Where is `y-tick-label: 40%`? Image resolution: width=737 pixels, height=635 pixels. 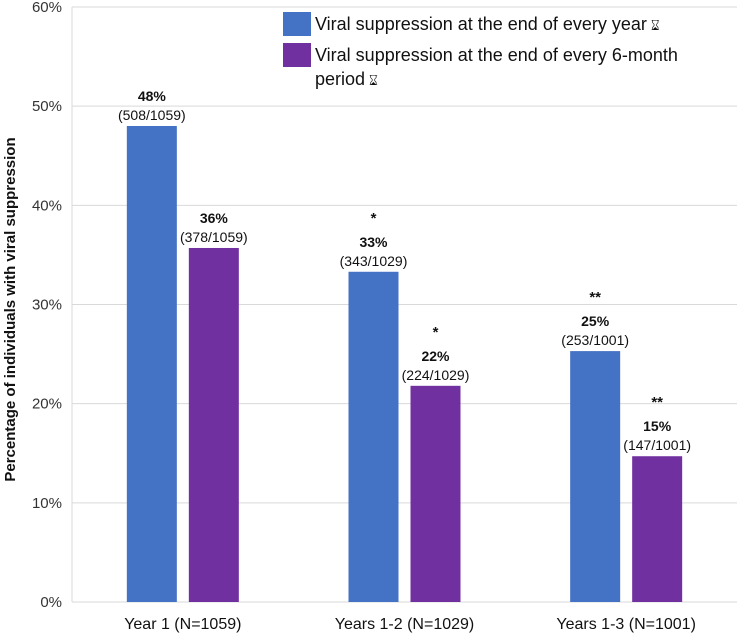
y-tick-label: 40% is located at coordinates (47, 205).